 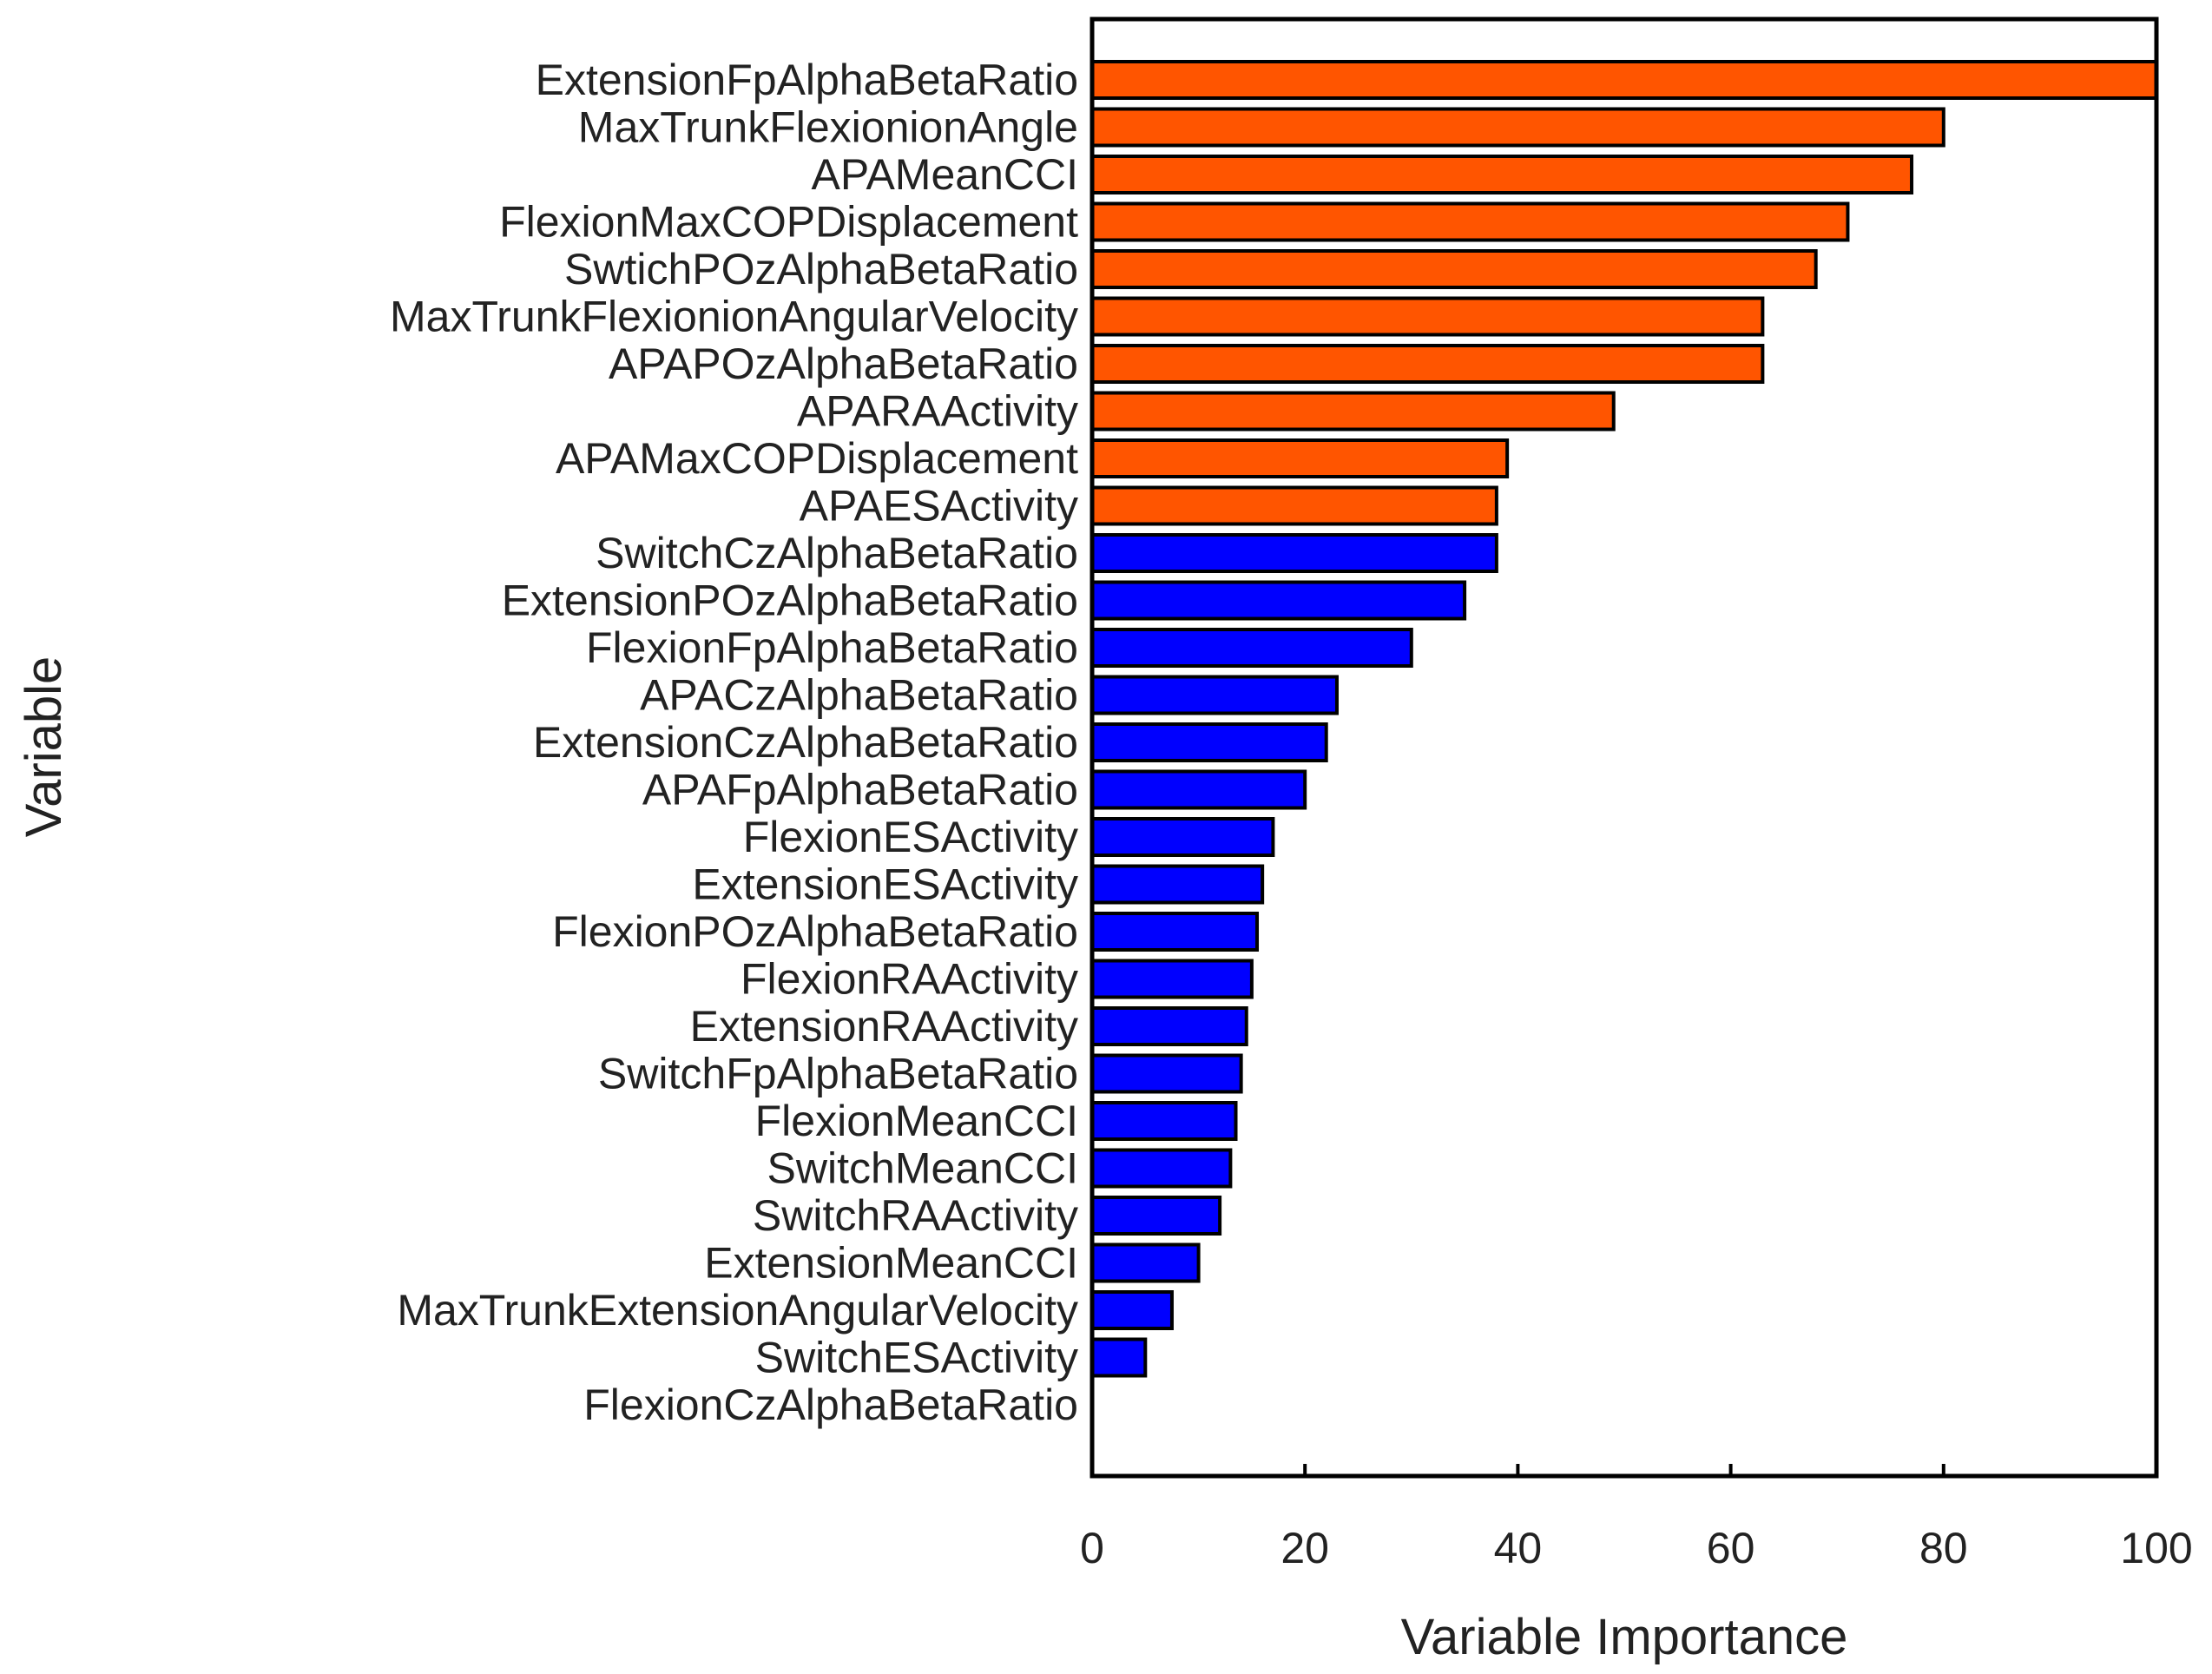 What do you see at coordinates (916, 1358) in the screenshot?
I see `category-label: SwitchESActivity` at bounding box center [916, 1358].